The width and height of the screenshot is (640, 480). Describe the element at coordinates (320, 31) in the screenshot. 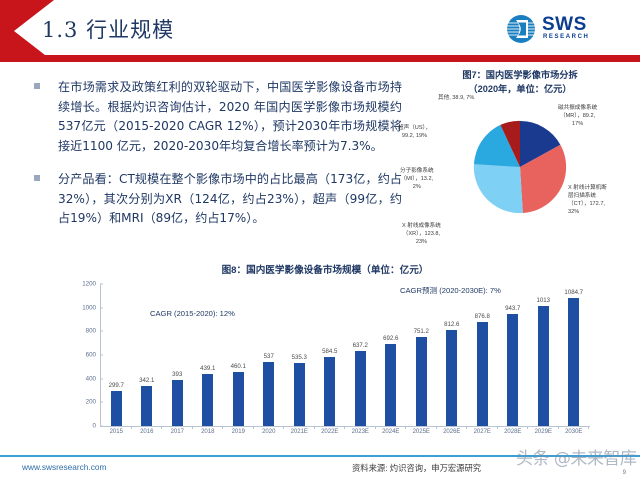

I see `slide-header: 1.3 行业规模 SWS RESEARCH` at that location.